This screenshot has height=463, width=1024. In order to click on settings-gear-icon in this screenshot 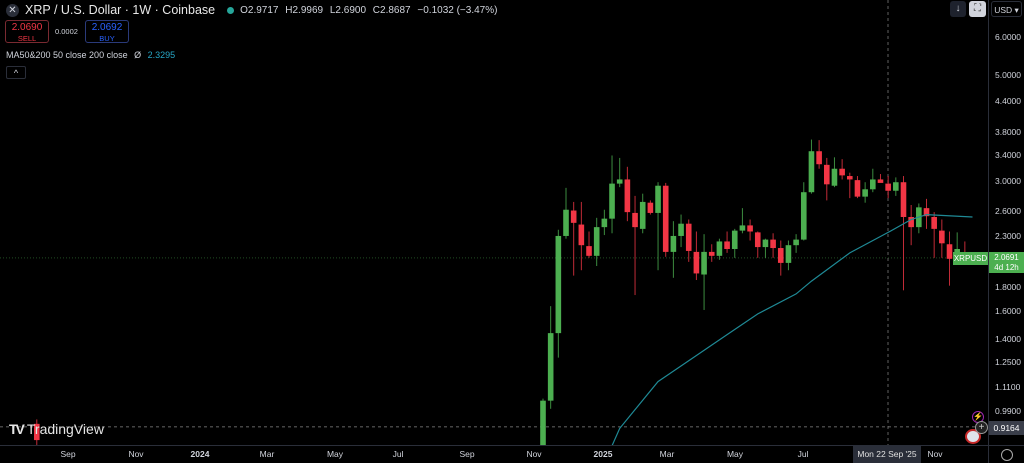, I will do `click(1007, 455)`.